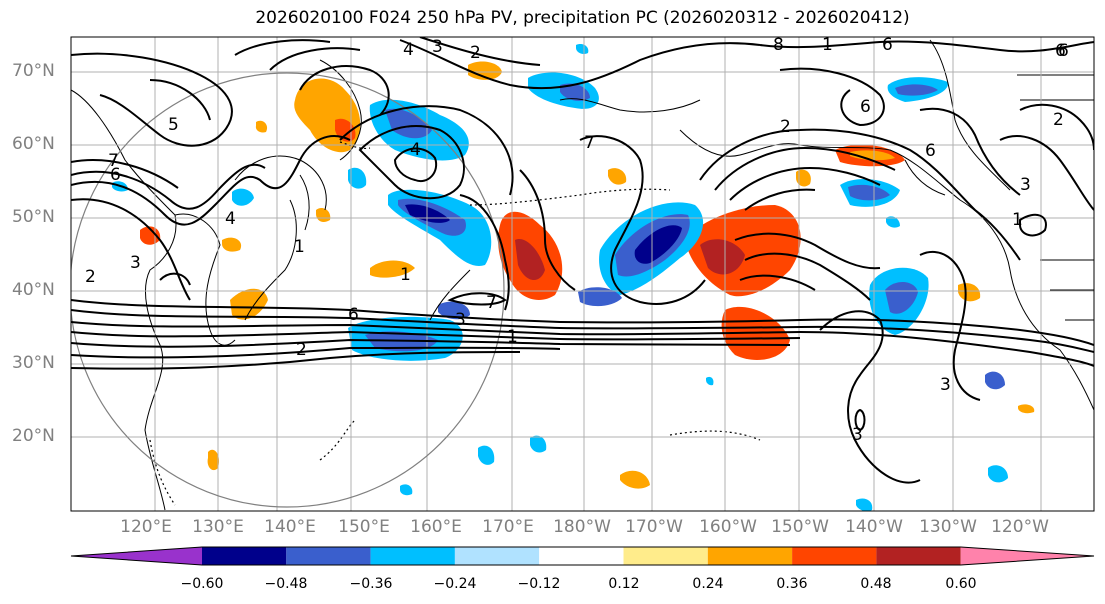  I want to click on colorbar-tick-label: −0.60, so click(202, 584).